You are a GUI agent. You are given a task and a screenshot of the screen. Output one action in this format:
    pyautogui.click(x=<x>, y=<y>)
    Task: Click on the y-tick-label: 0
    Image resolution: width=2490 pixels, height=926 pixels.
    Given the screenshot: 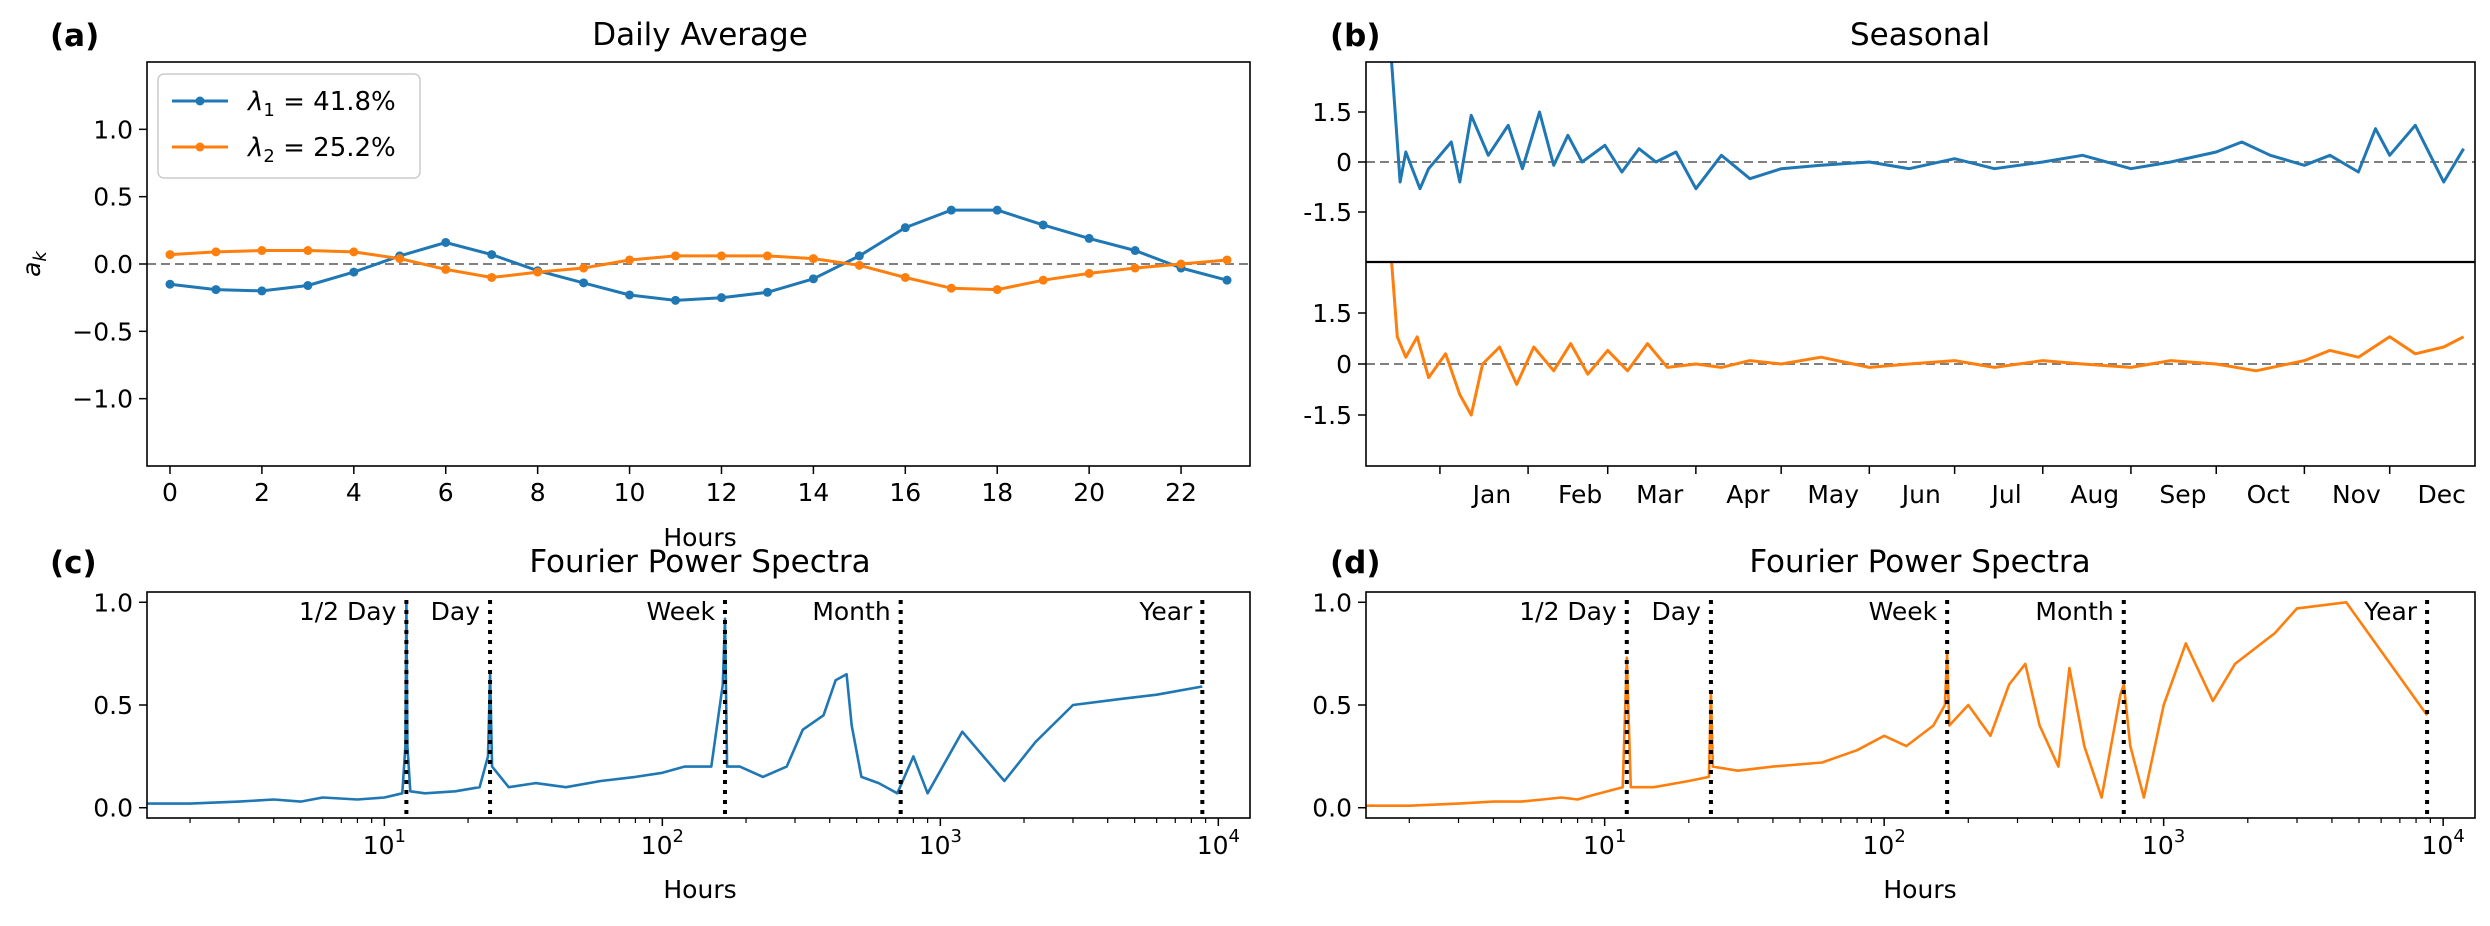 What is the action you would take?
    pyautogui.click(x=1344, y=162)
    